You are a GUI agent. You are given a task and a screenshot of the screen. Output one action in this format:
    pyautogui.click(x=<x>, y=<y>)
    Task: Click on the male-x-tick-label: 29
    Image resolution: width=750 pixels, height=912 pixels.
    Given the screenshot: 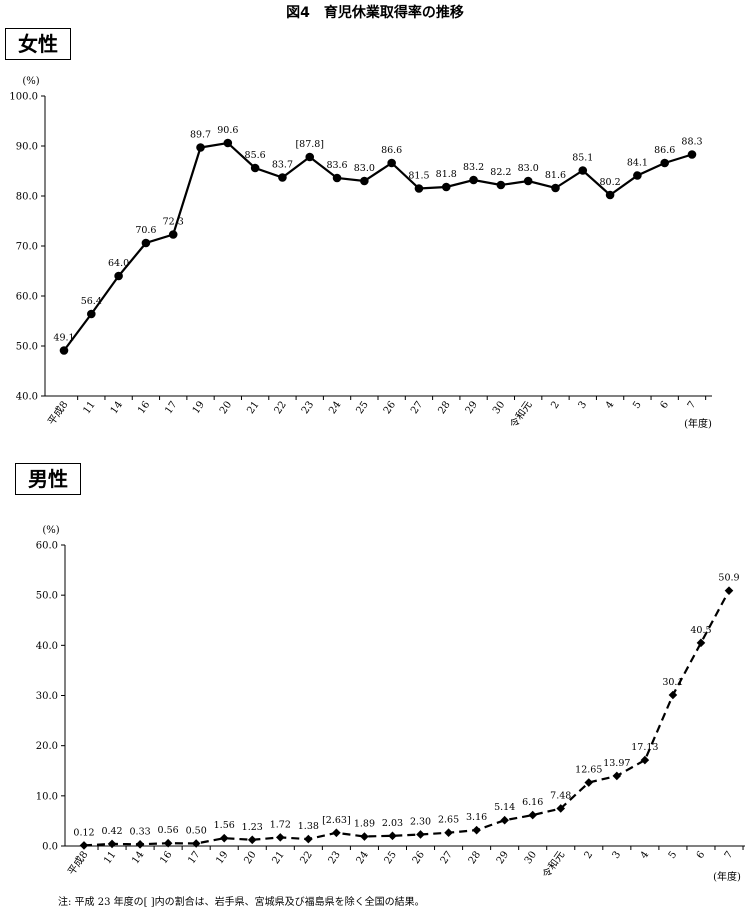 What is the action you would take?
    pyautogui.click(x=503, y=857)
    